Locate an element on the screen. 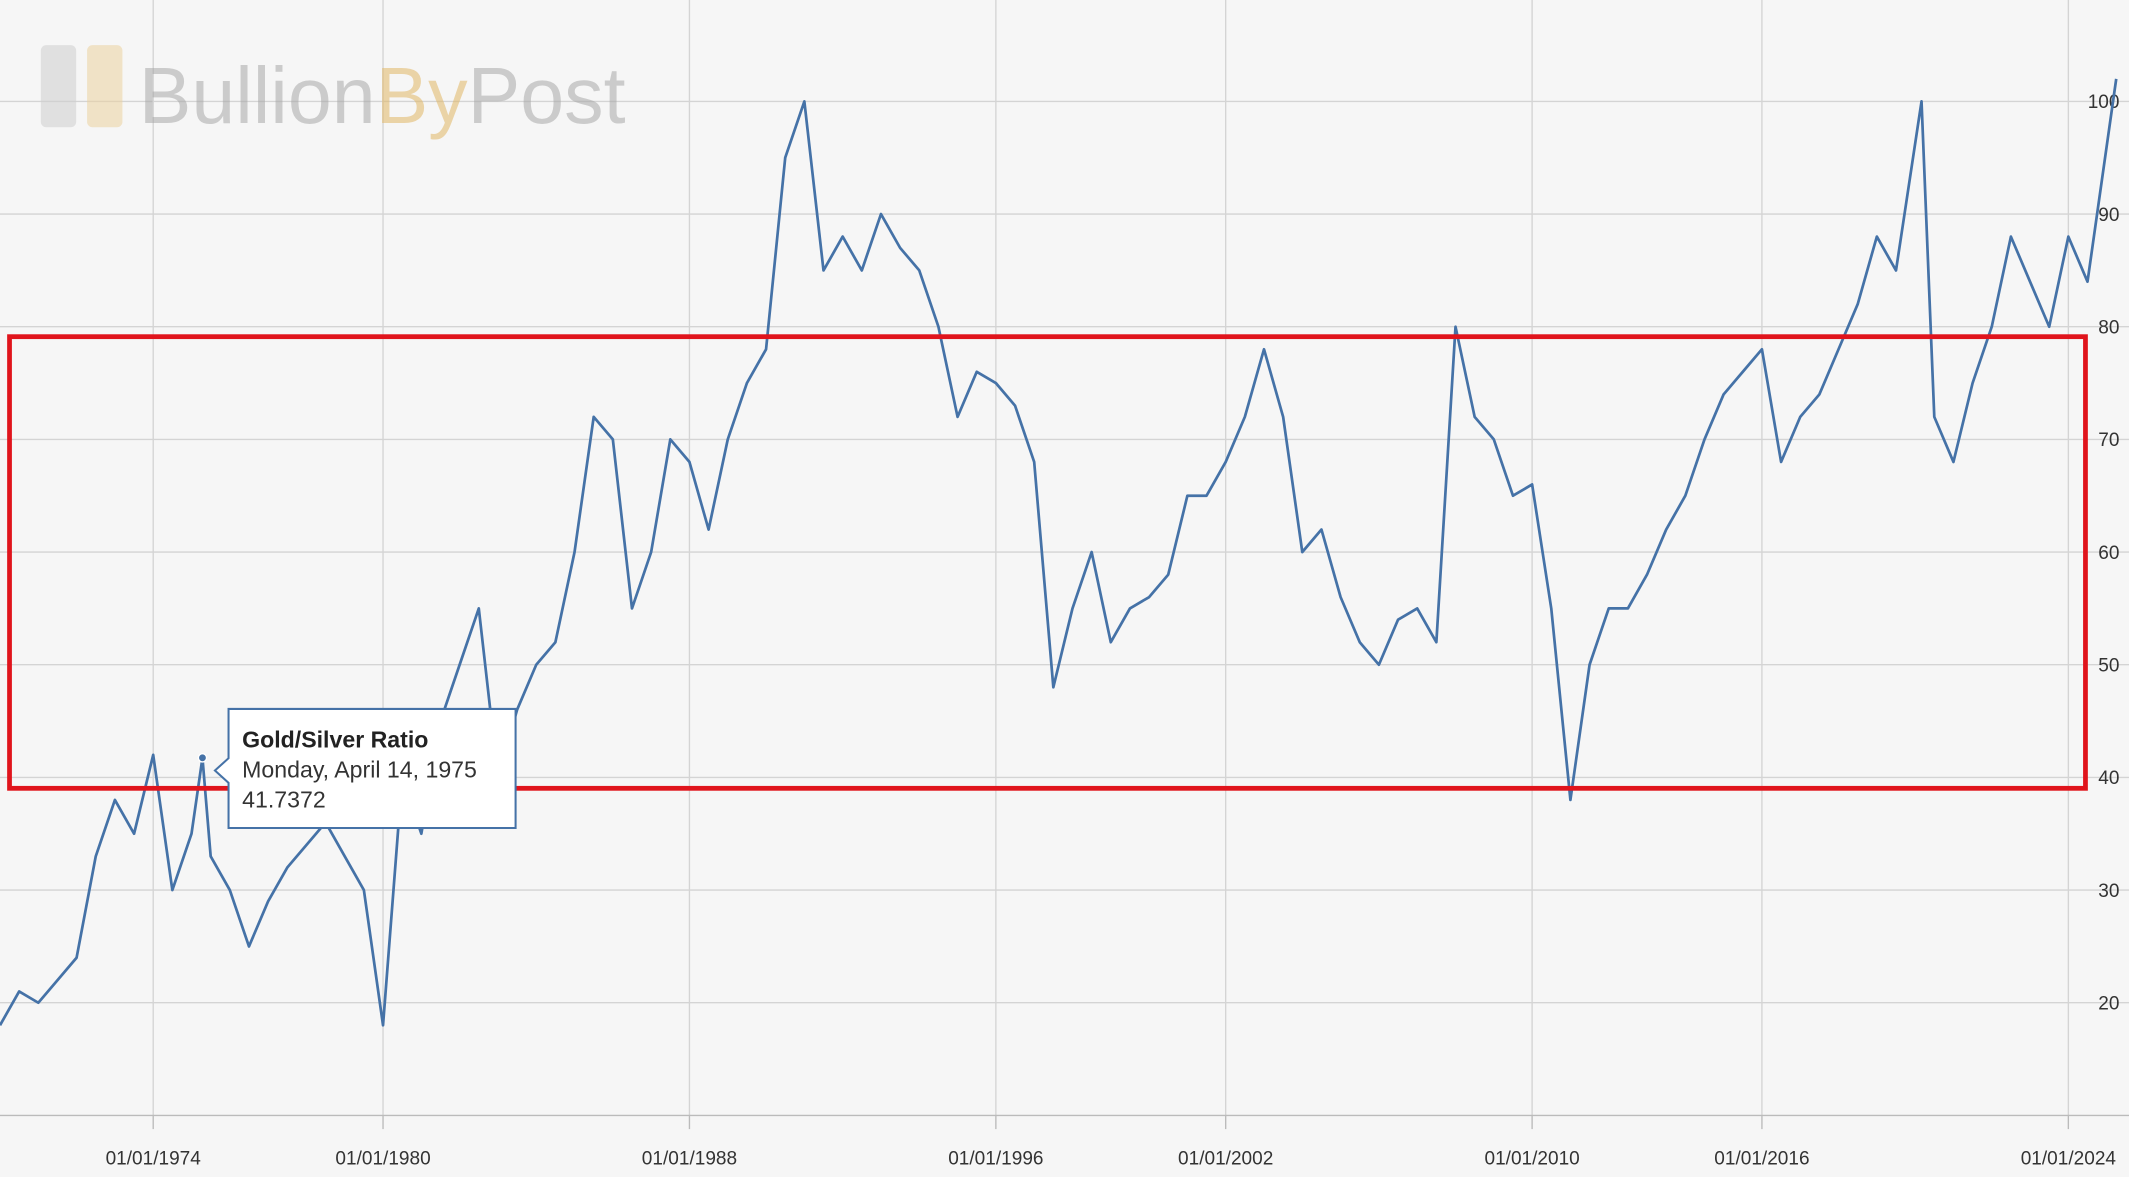  x-tick-label: 01/01/1996 is located at coordinates (995, 1159).